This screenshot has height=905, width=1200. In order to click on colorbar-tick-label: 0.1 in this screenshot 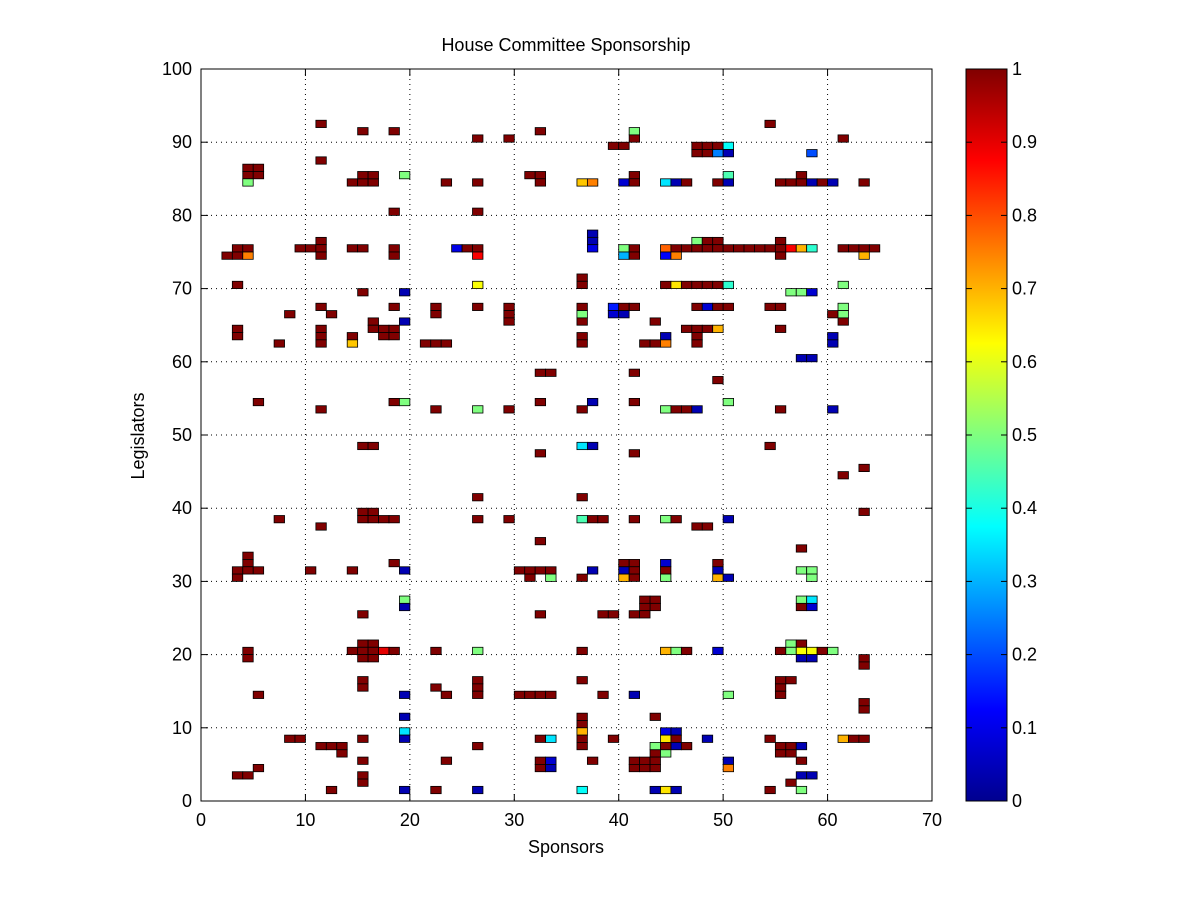, I will do `click(1024, 728)`.